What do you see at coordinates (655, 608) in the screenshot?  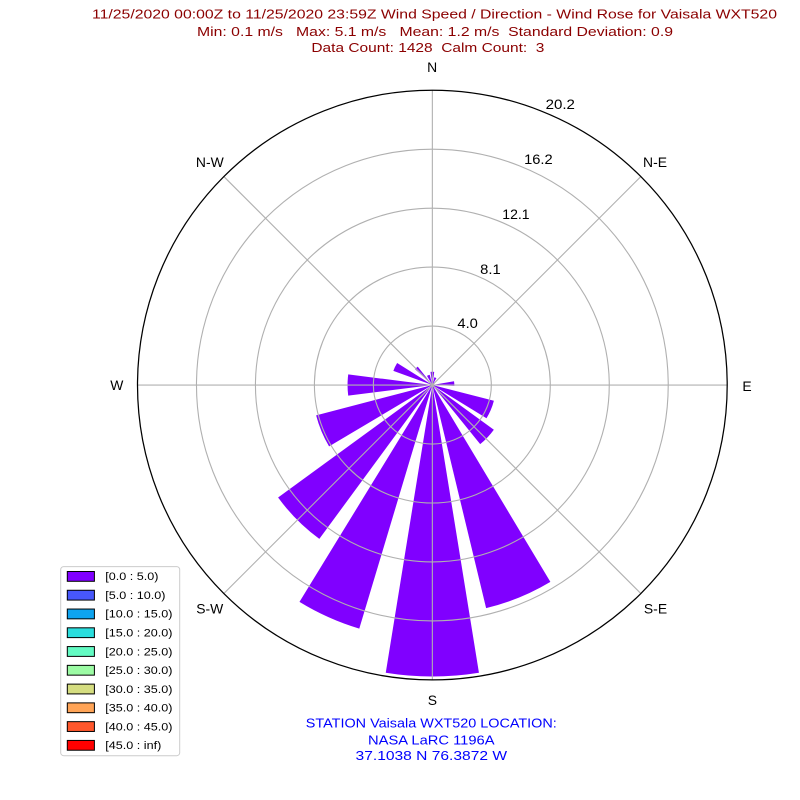 I see `svg-text: S-E` at bounding box center [655, 608].